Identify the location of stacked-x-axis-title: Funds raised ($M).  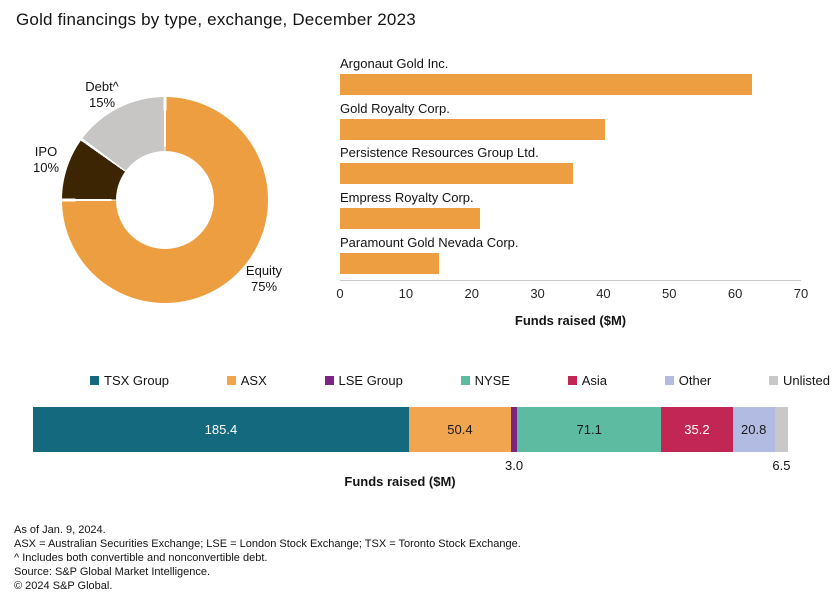
(400, 481).